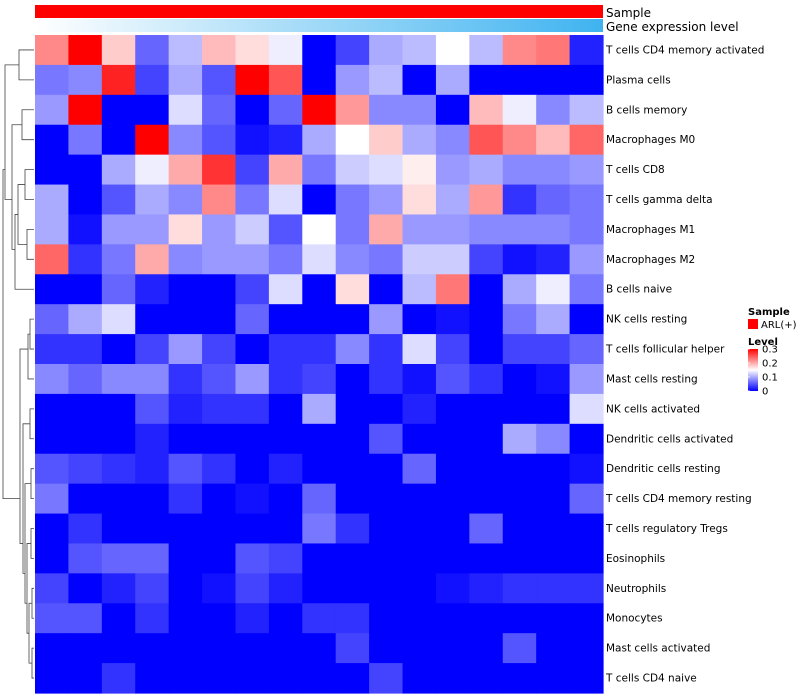  What do you see at coordinates (666, 529) in the screenshot?
I see `row-label: T cells regulatory Tregs` at bounding box center [666, 529].